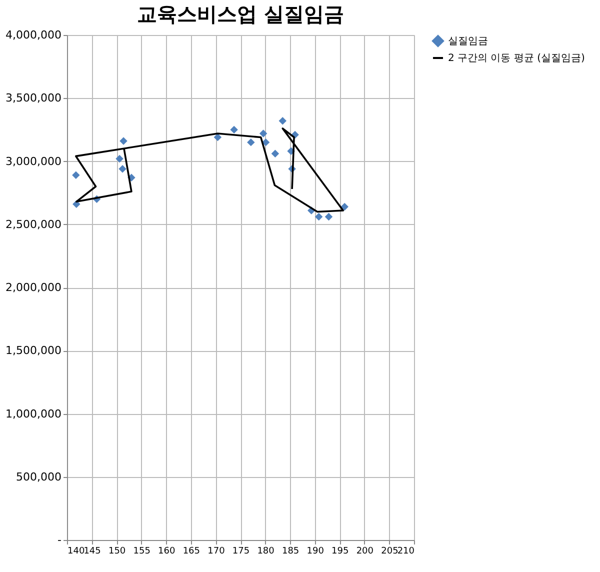 This screenshot has width=600, height=572. Describe the element at coordinates (60, 540) in the screenshot. I see `y-tick-label: -` at that location.